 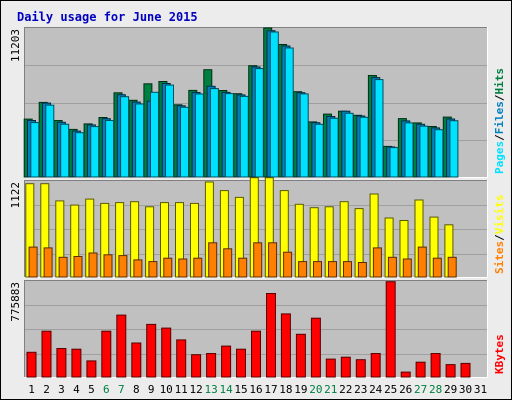 What do you see at coordinates (15, 45) in the screenshot?
I see `y-max-label: 11203` at bounding box center [15, 45].